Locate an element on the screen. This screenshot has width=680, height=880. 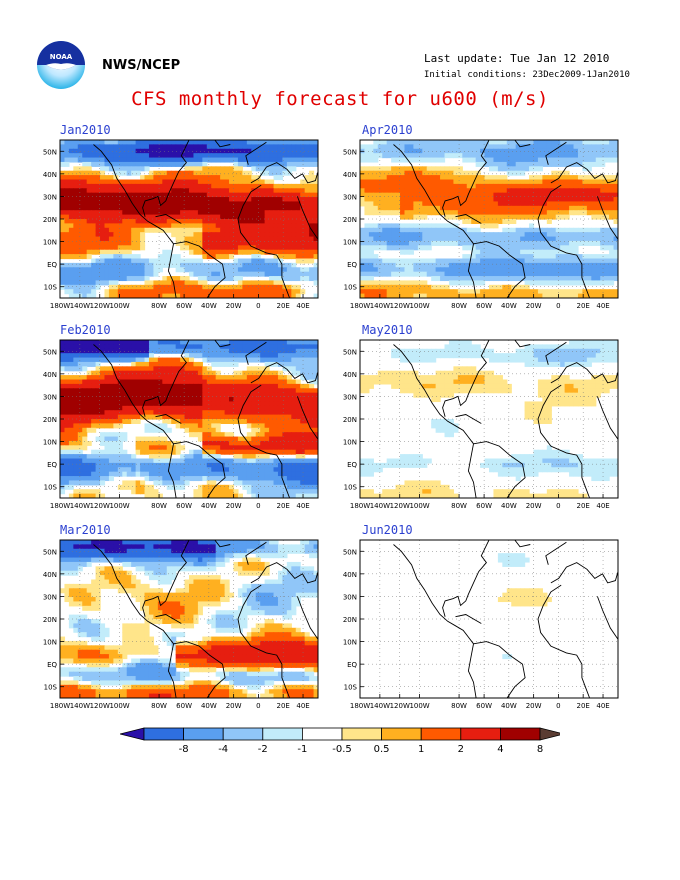
colorbar-label: 0.5 is located at coordinates (382, 749).